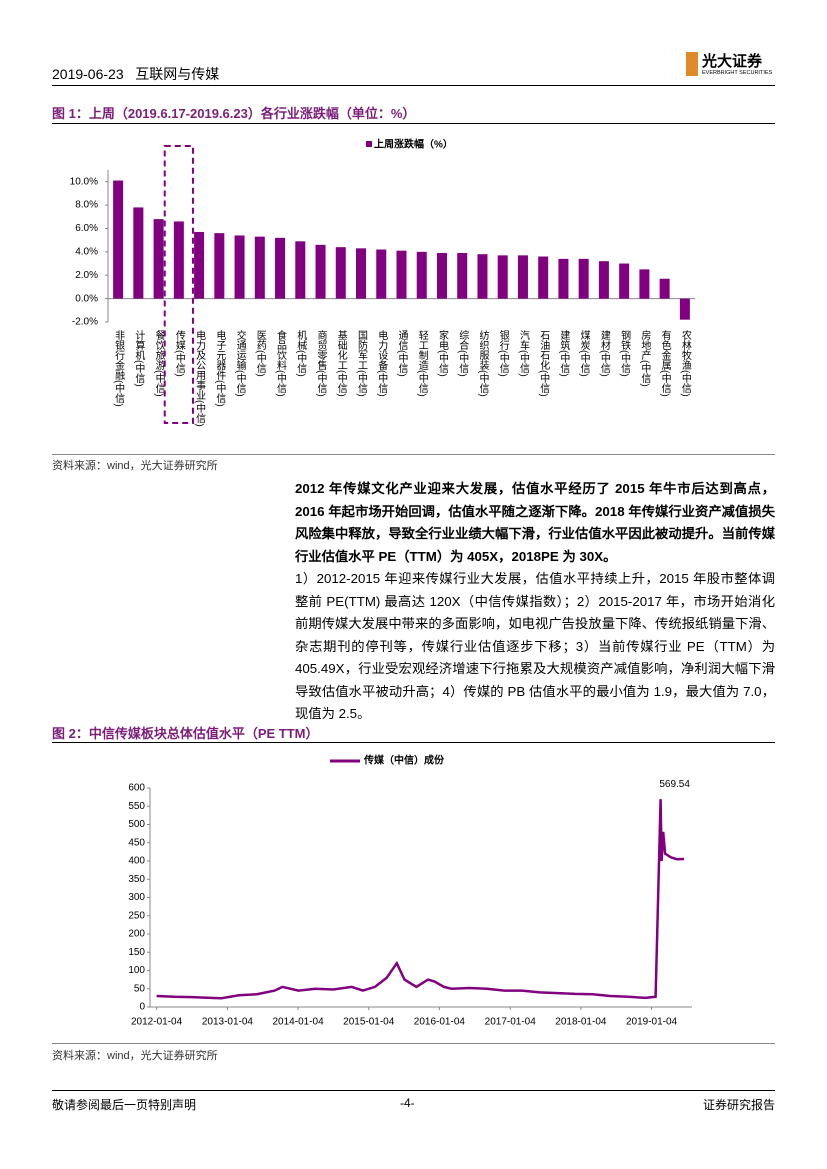 This screenshot has height=1169, width=827. Describe the element at coordinates (625, 353) in the screenshot. I see `x-tick-label: 钢铁(中信)` at that location.